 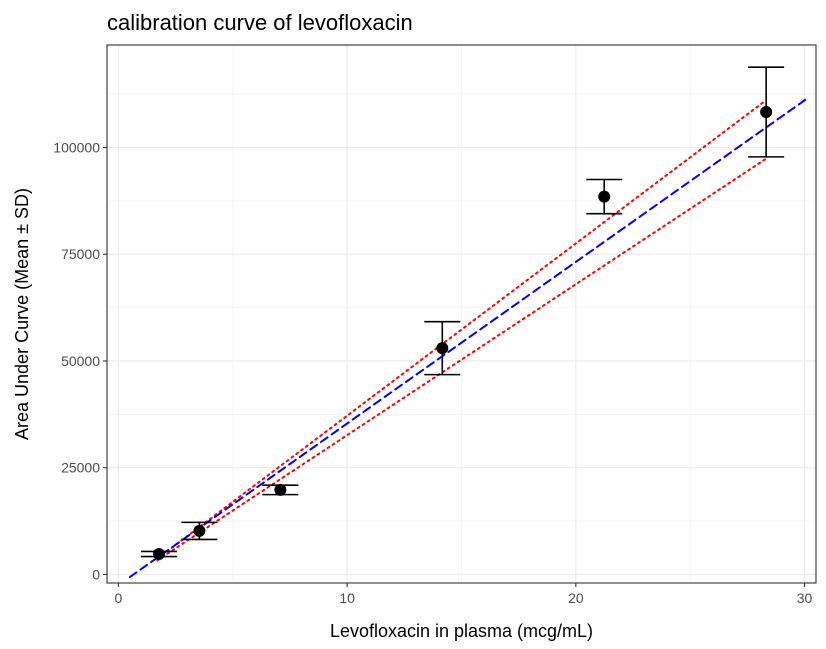 What do you see at coordinates (464, 594) in the screenshot?
I see `x-axis-ticks: 0 10 20 30` at bounding box center [464, 594].